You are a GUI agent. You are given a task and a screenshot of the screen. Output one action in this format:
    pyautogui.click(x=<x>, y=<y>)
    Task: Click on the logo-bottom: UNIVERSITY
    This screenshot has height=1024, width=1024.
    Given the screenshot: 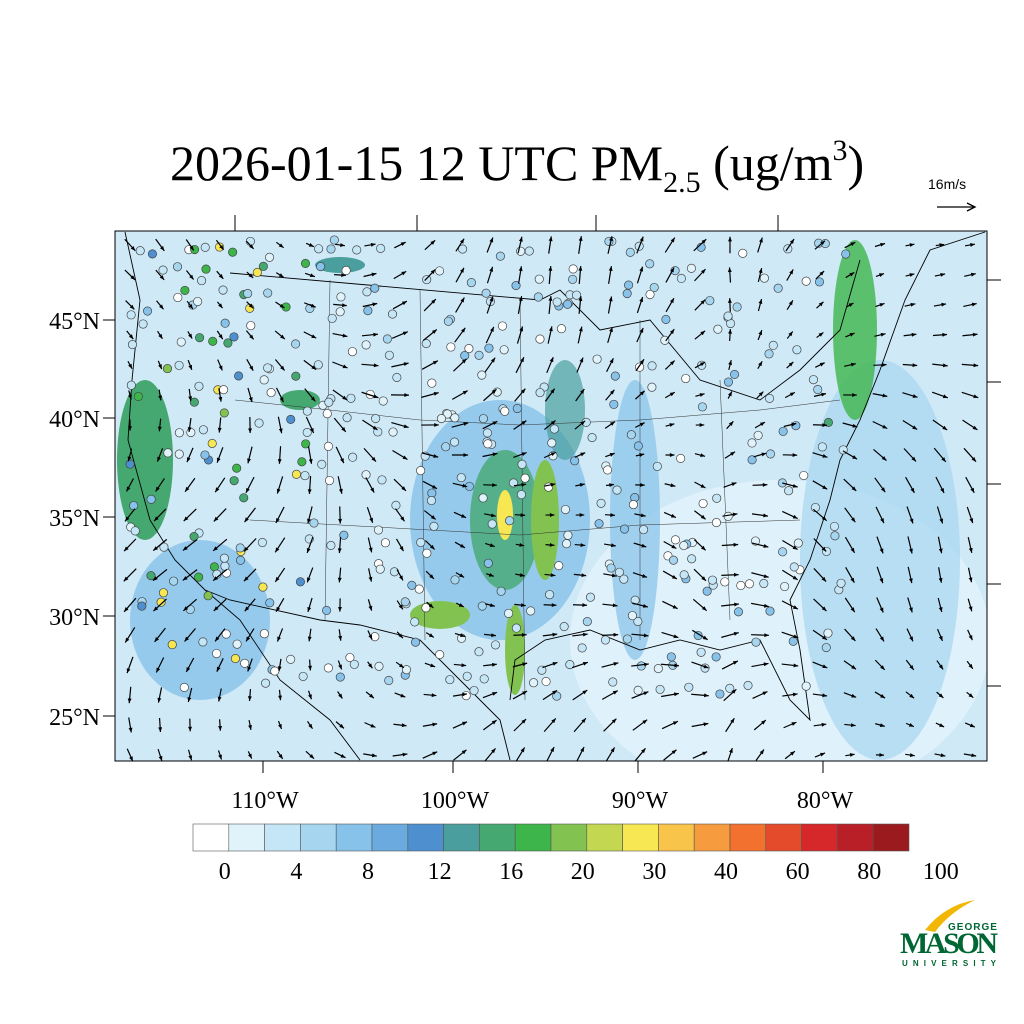 What is the action you would take?
    pyautogui.click(x=950, y=963)
    